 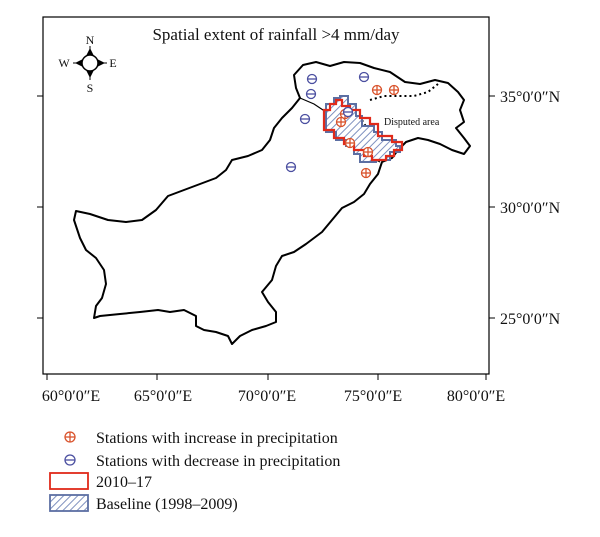 What do you see at coordinates (217, 438) in the screenshot?
I see `legend-increase-label: Stations with increase in precipitation` at bounding box center [217, 438].